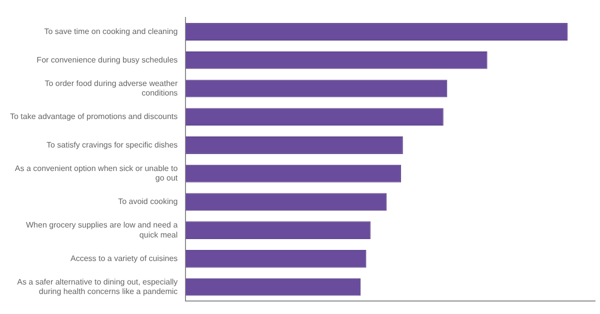 The width and height of the screenshot is (600, 314). I want to click on y-tick-label: As a safer alternative to dining out, especially during health concerns like a pandemic, so click(97, 286).